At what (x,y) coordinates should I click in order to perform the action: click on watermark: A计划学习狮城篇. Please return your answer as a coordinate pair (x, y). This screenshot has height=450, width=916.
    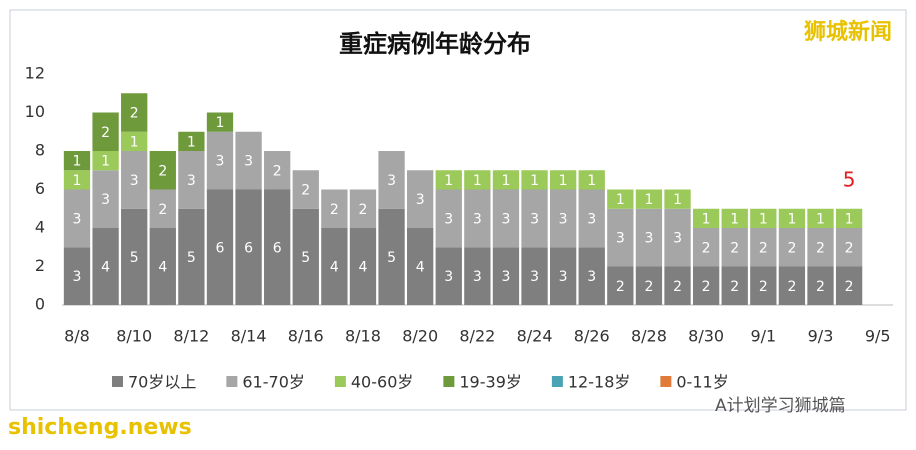
    Looking at the image, I should click on (780, 406).